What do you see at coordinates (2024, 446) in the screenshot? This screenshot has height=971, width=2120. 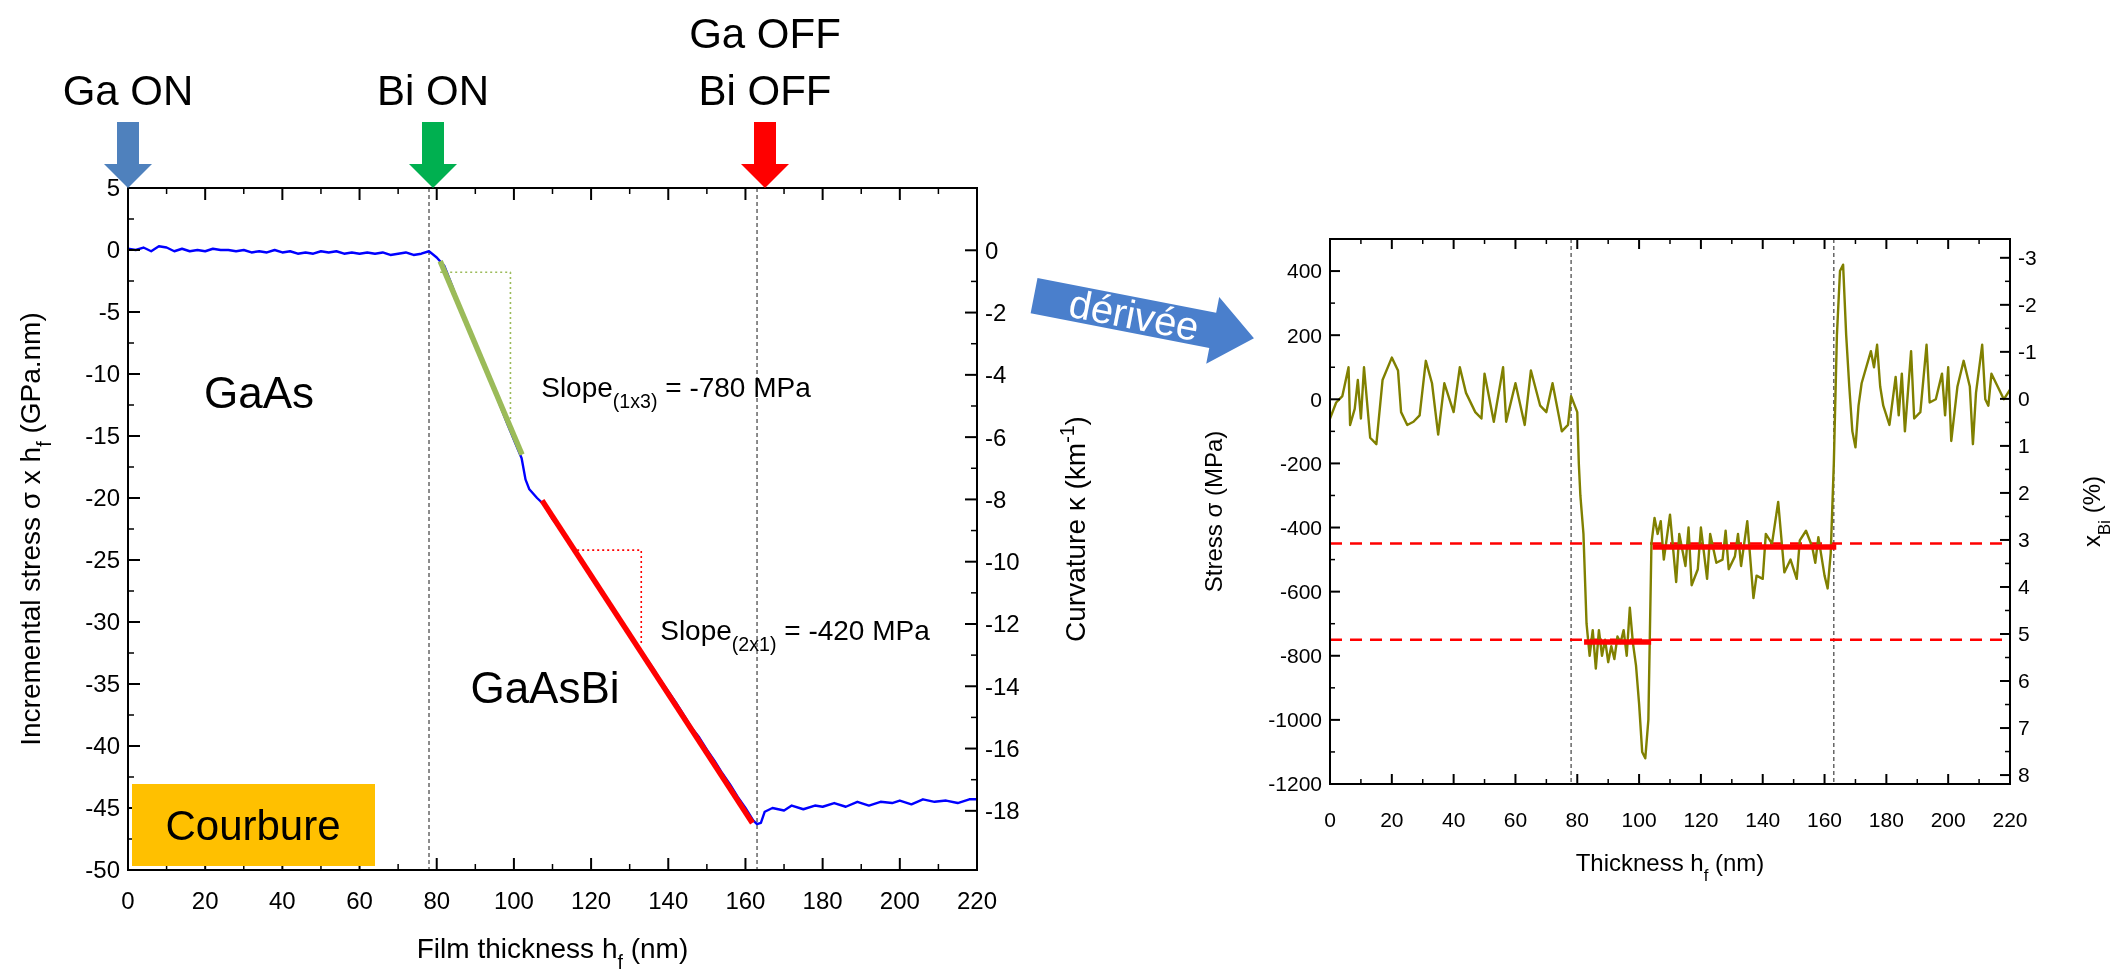 I see `y2-tick-label: 1` at bounding box center [2024, 446].